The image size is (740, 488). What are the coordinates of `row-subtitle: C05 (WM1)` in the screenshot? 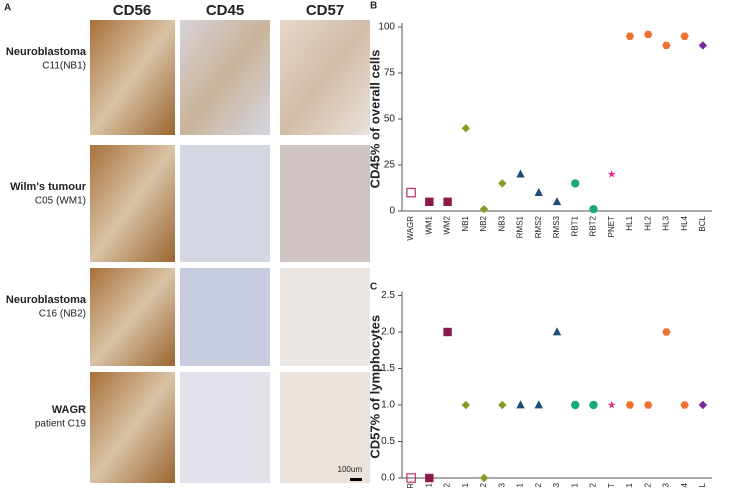 It's located at (60, 201).